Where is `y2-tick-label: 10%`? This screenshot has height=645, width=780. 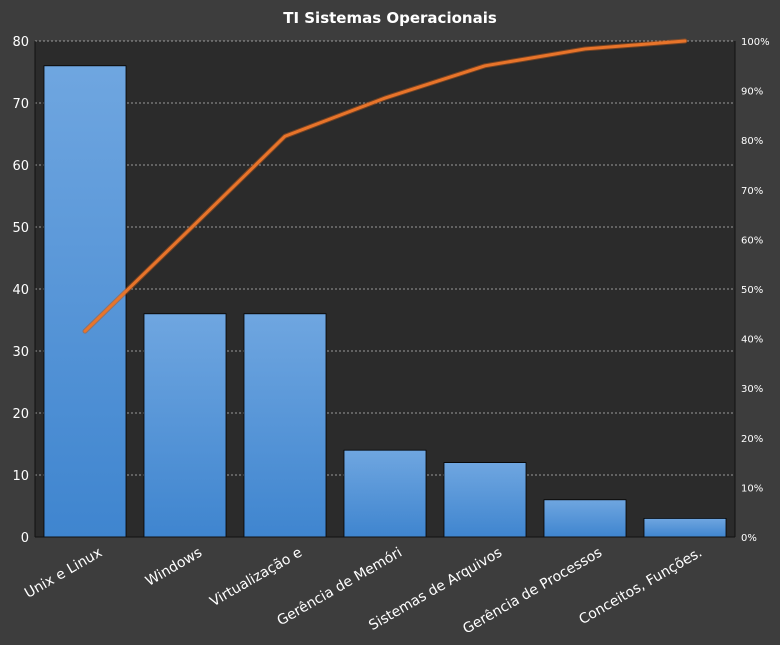 y2-tick-label: 10% is located at coordinates (752, 488).